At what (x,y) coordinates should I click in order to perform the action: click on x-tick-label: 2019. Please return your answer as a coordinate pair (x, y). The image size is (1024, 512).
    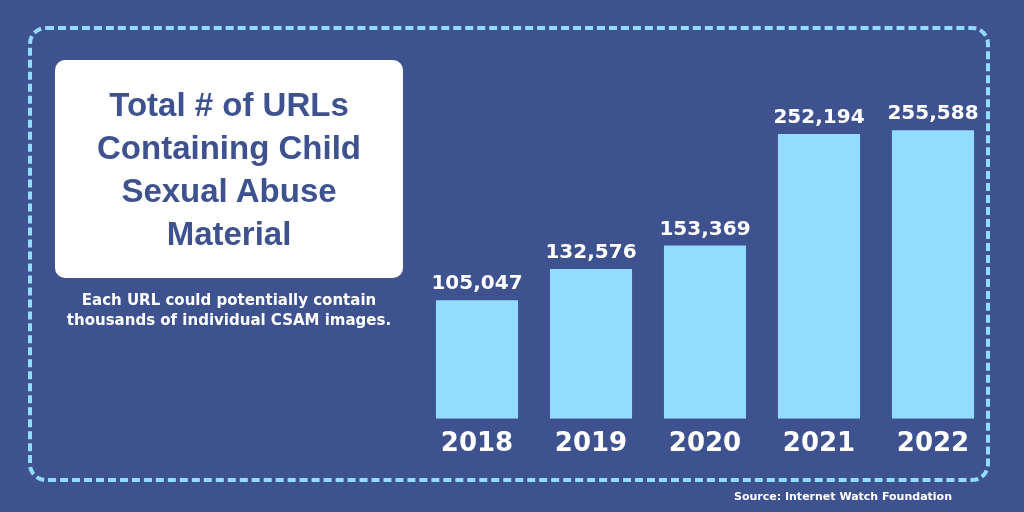
    Looking at the image, I should click on (591, 442).